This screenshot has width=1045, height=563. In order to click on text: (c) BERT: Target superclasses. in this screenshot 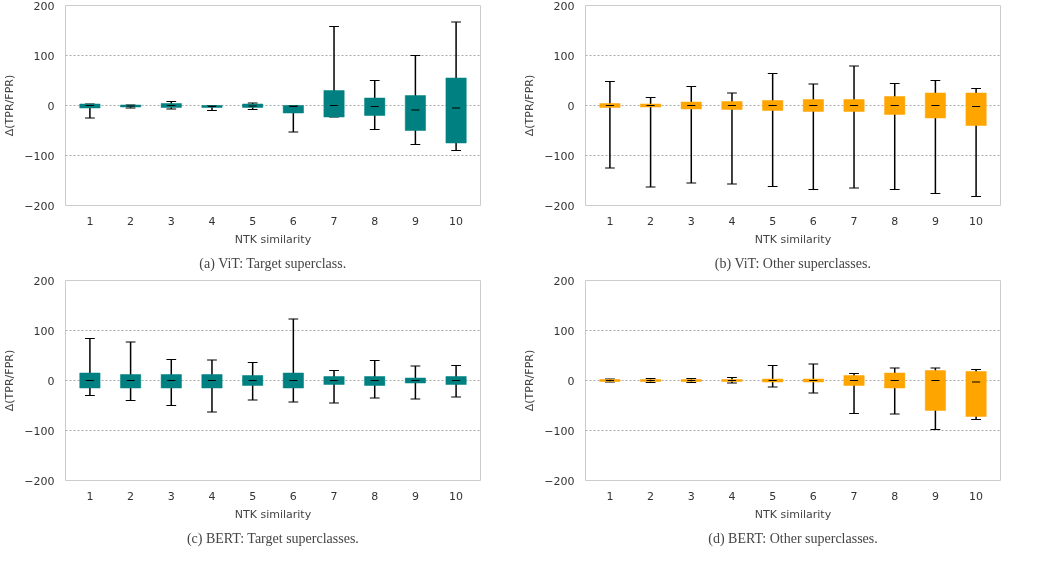, I will do `click(272, 538)`.